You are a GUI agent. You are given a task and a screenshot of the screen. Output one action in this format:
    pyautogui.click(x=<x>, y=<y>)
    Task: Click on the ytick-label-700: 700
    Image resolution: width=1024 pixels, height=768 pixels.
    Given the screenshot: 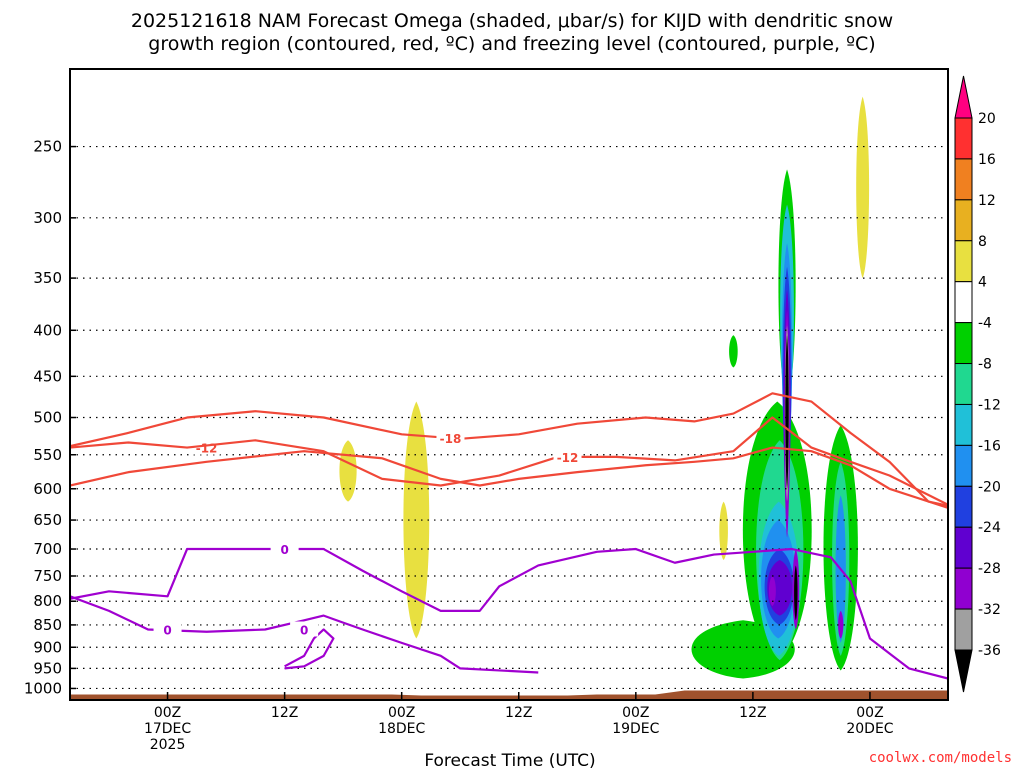 What is the action you would take?
    pyautogui.click(x=47, y=549)
    